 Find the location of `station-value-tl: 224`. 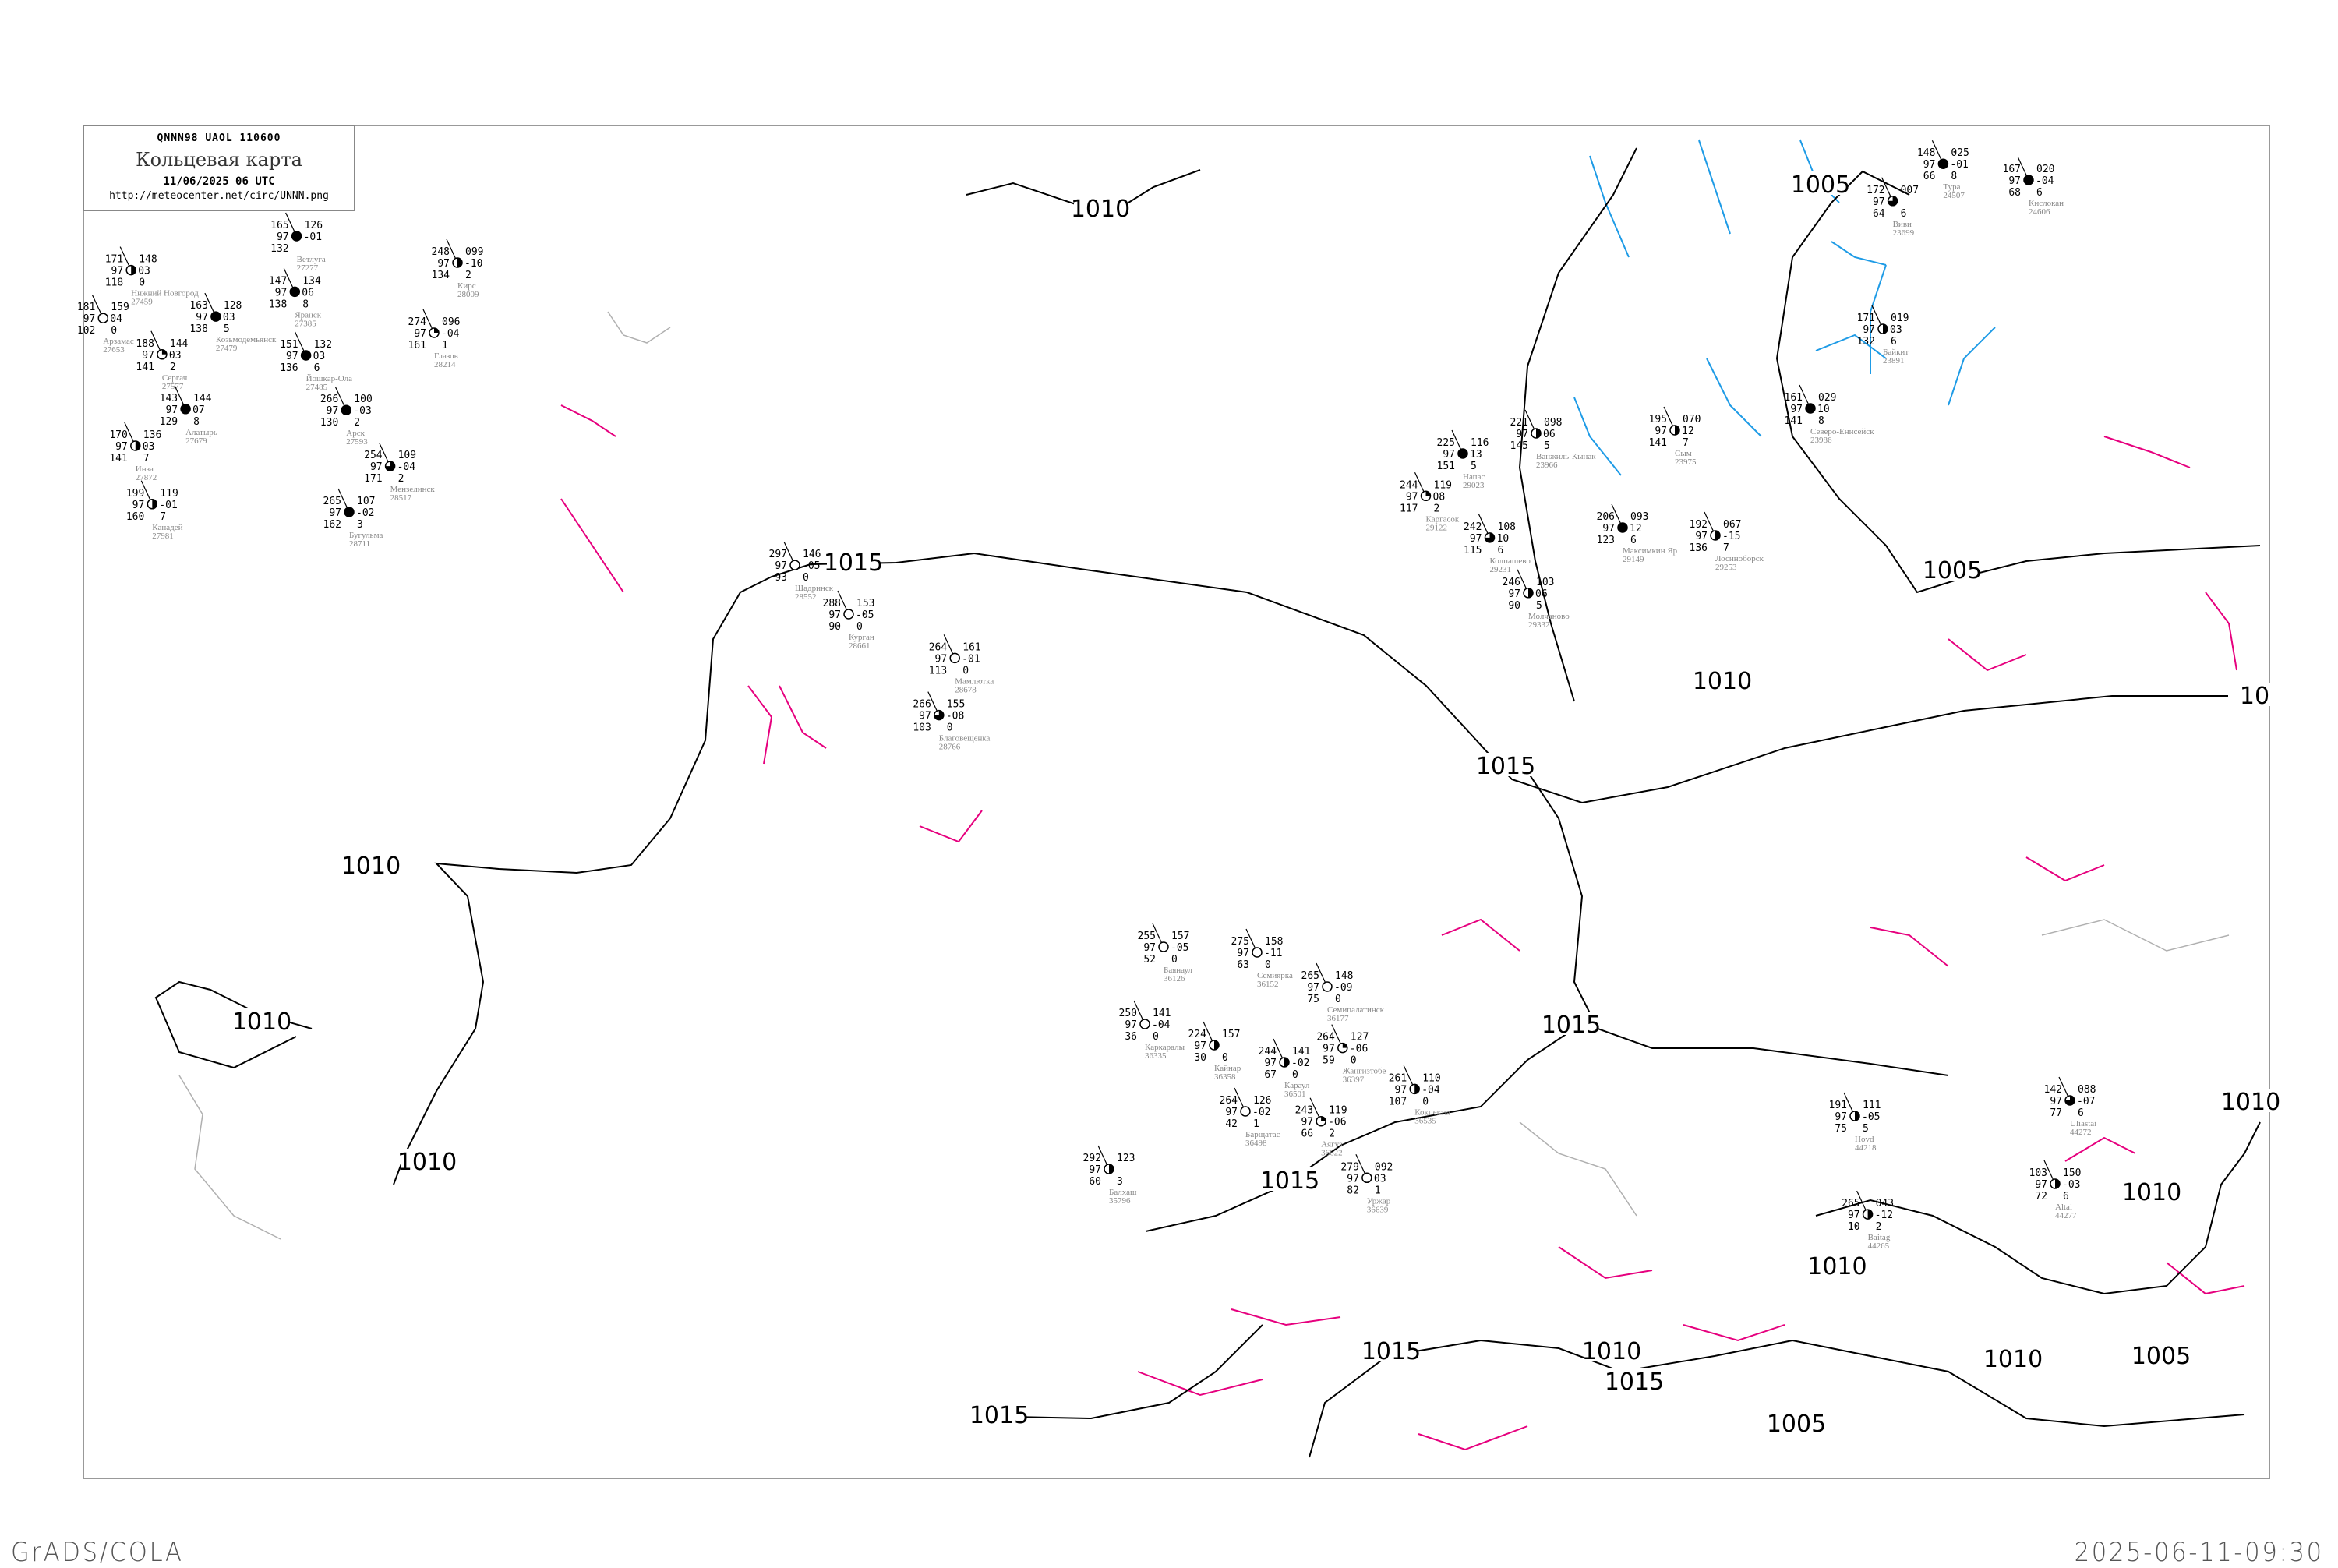

station-value-tl: 224 is located at coordinates (1197, 1034).